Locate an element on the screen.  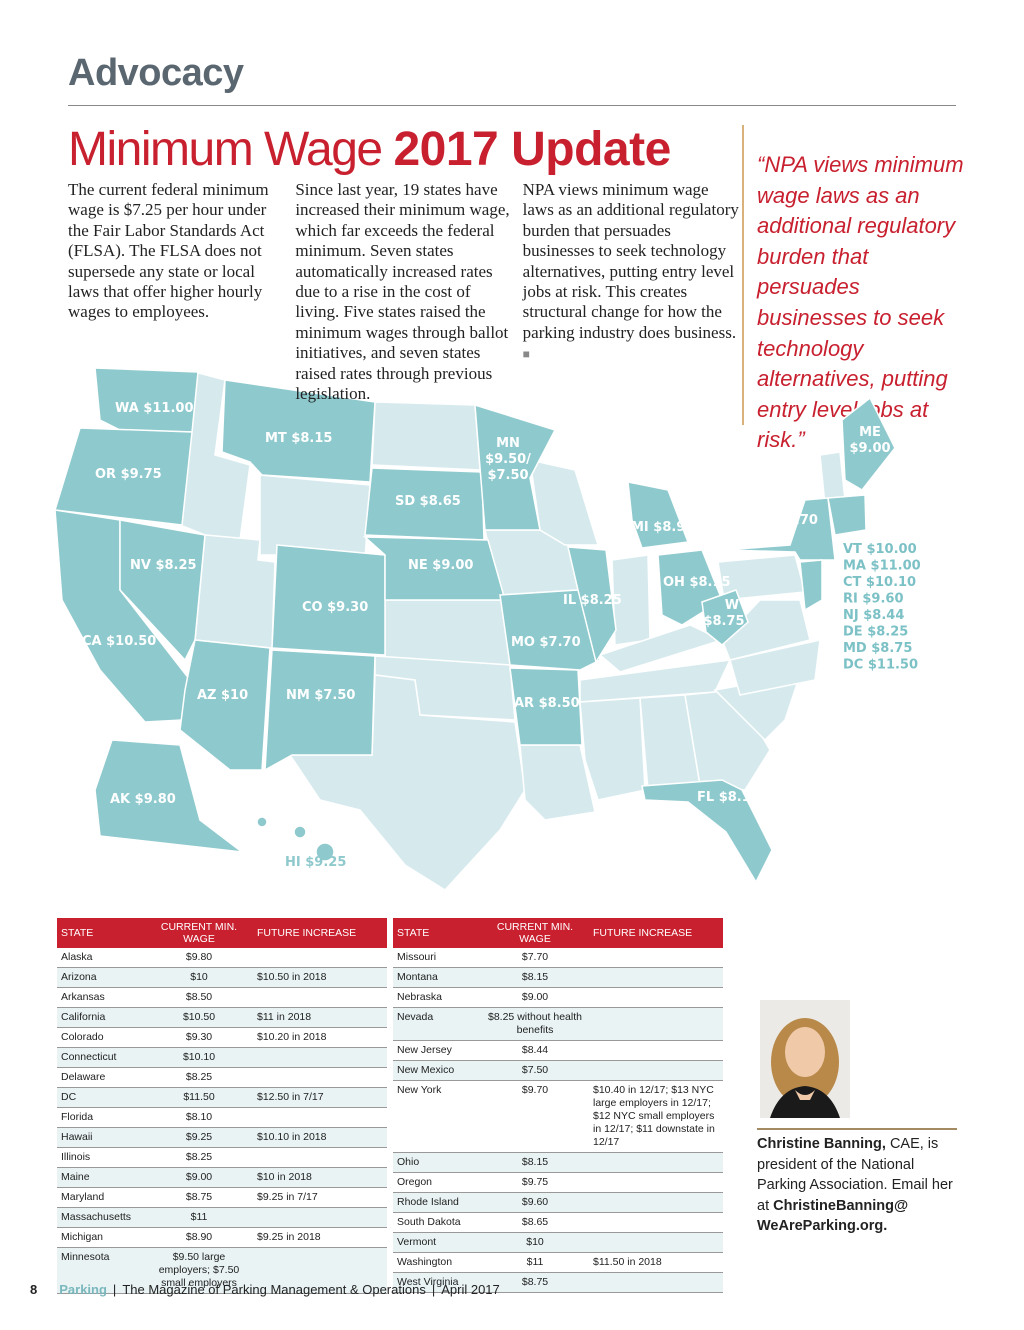
table-row: Arkansas $8.50 is located at coordinates (222, 997).